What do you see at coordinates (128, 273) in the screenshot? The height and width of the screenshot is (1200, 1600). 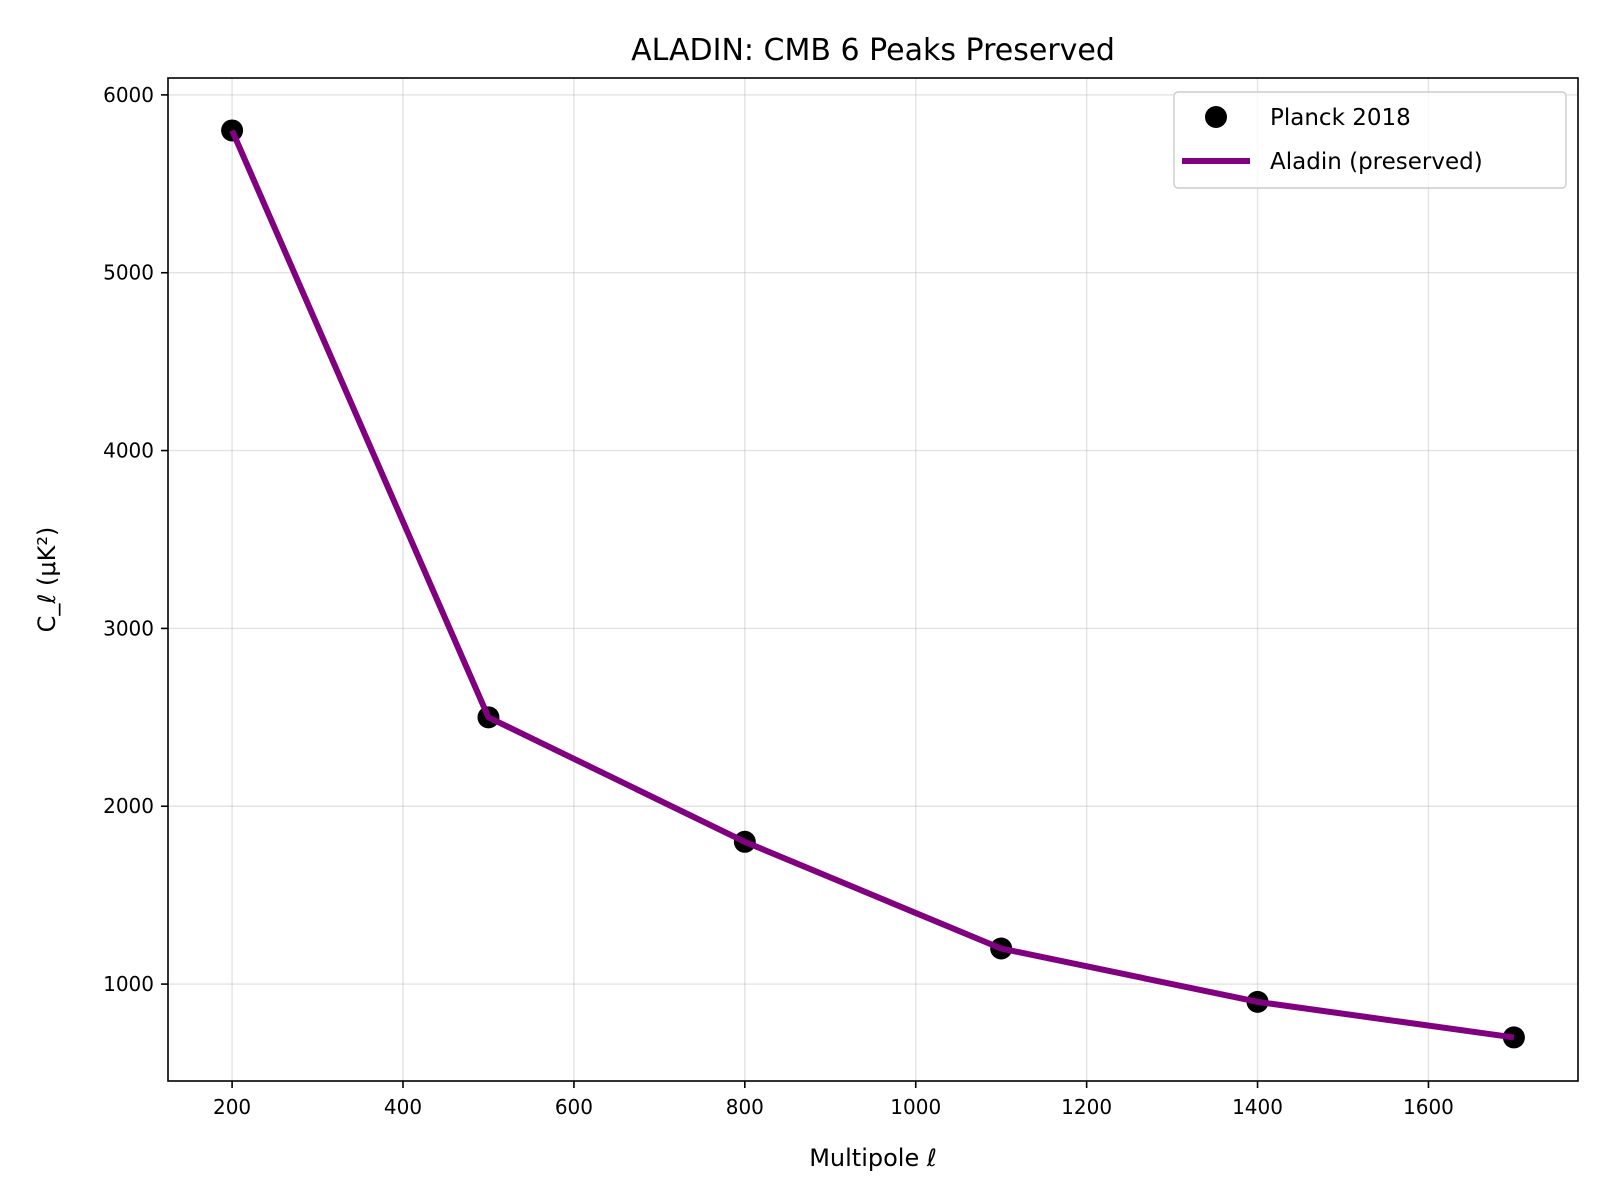 I see `y-tick-label: 5000` at bounding box center [128, 273].